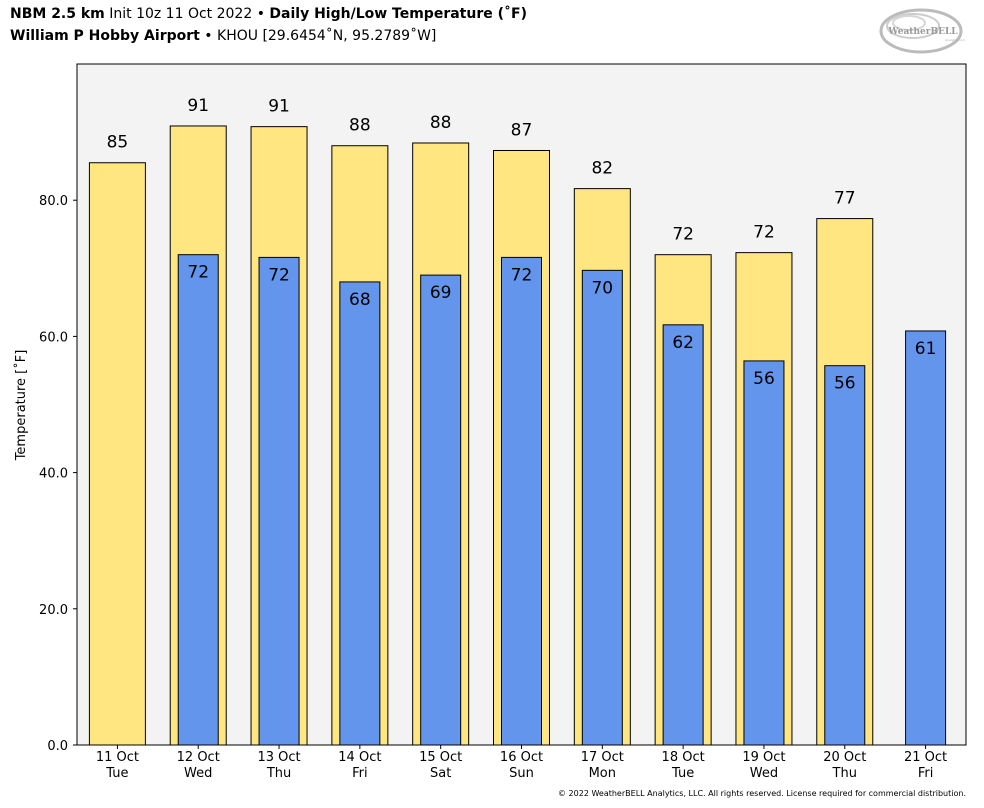  What do you see at coordinates (53, 201) in the screenshot?
I see `y-tick-label: 80.0` at bounding box center [53, 201].